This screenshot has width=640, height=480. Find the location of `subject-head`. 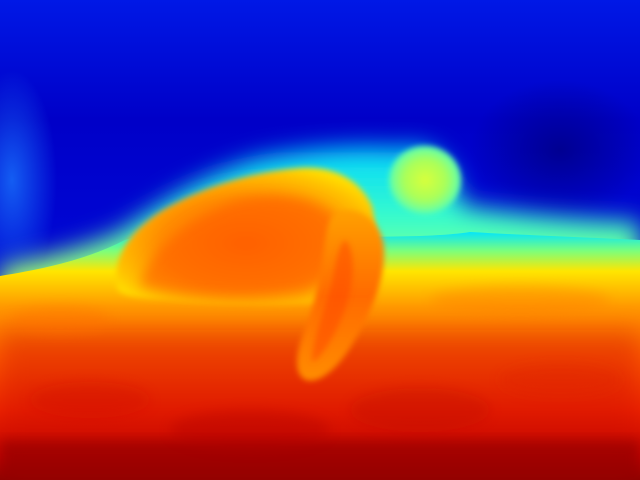

subject-head is located at coordinates (425, 180).